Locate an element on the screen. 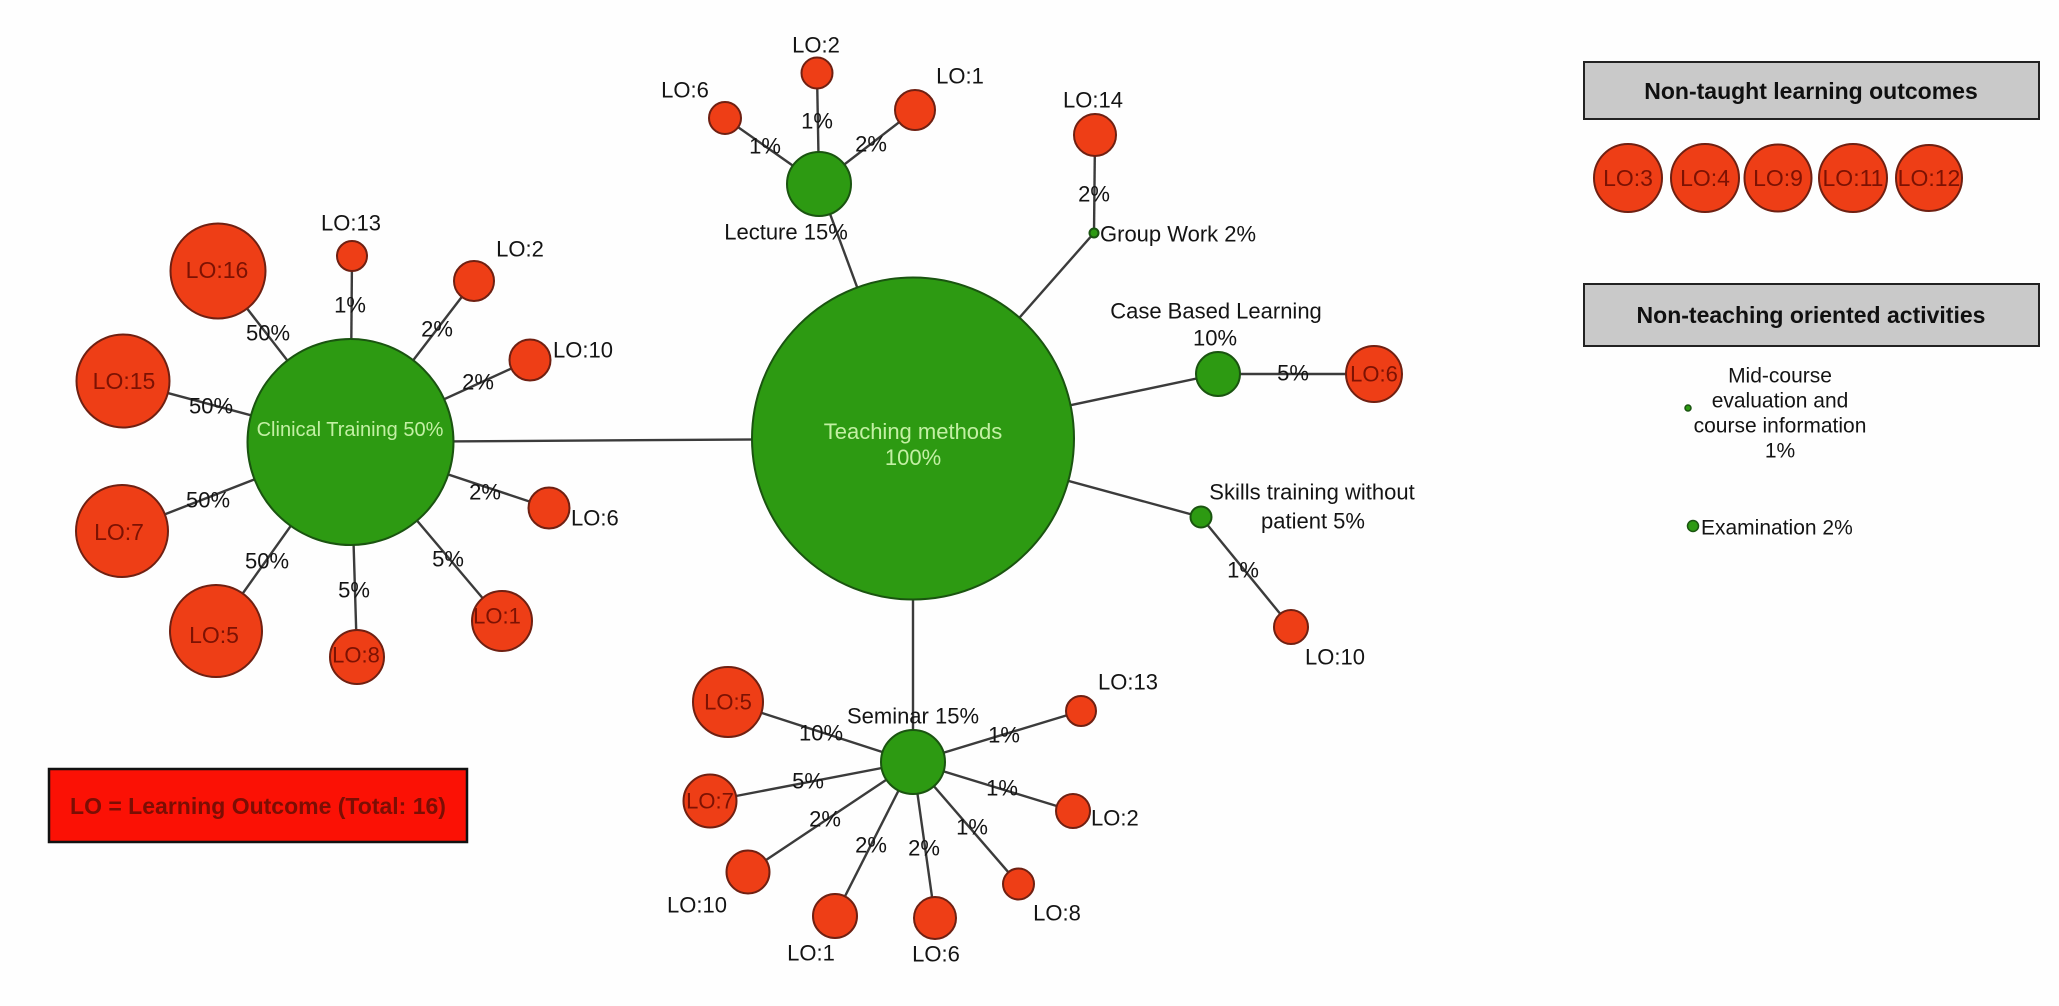  svg-text: LO:16 is located at coordinates (217, 270).